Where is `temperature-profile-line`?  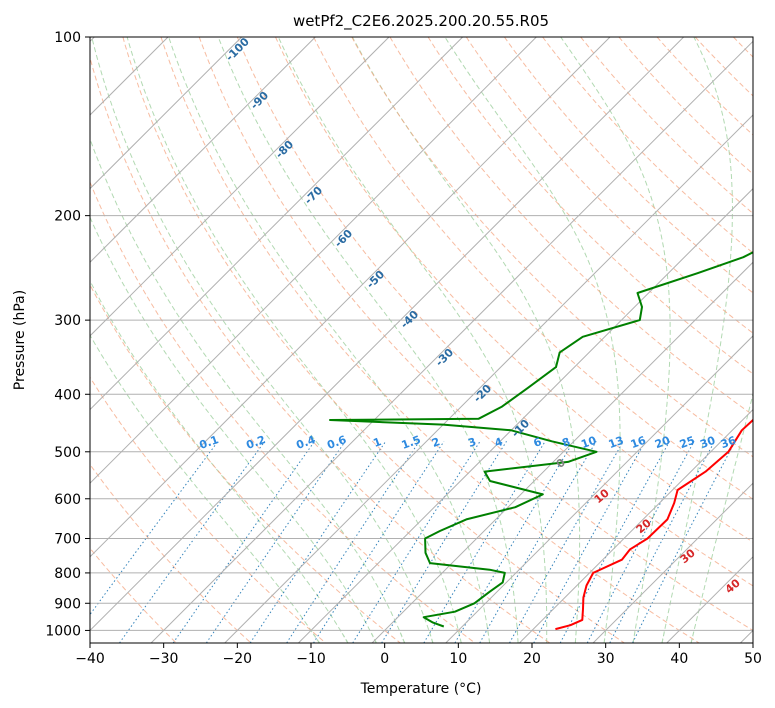
temperature-profile-line is located at coordinates (654, 524).